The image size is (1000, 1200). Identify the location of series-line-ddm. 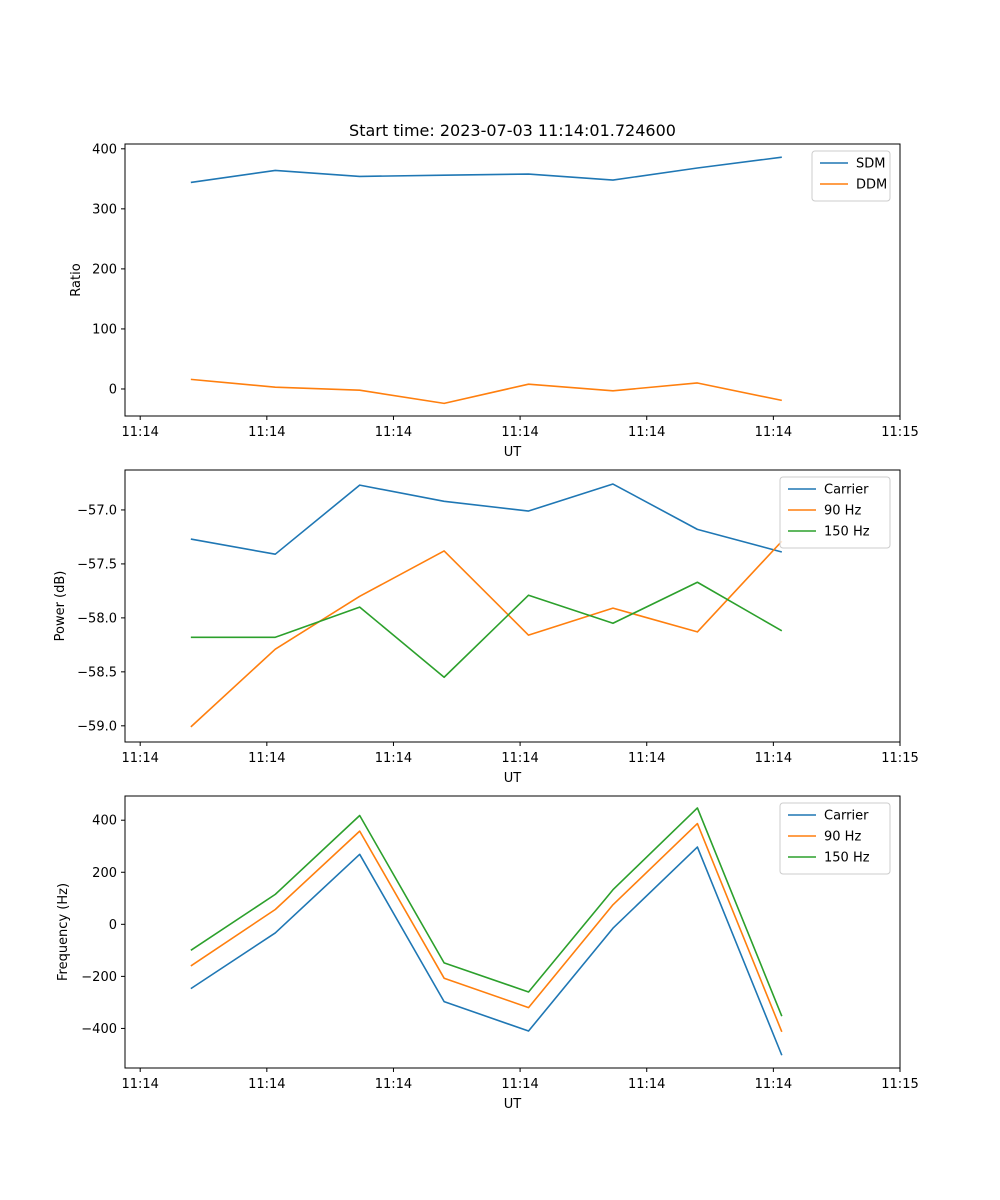
(486, 391).